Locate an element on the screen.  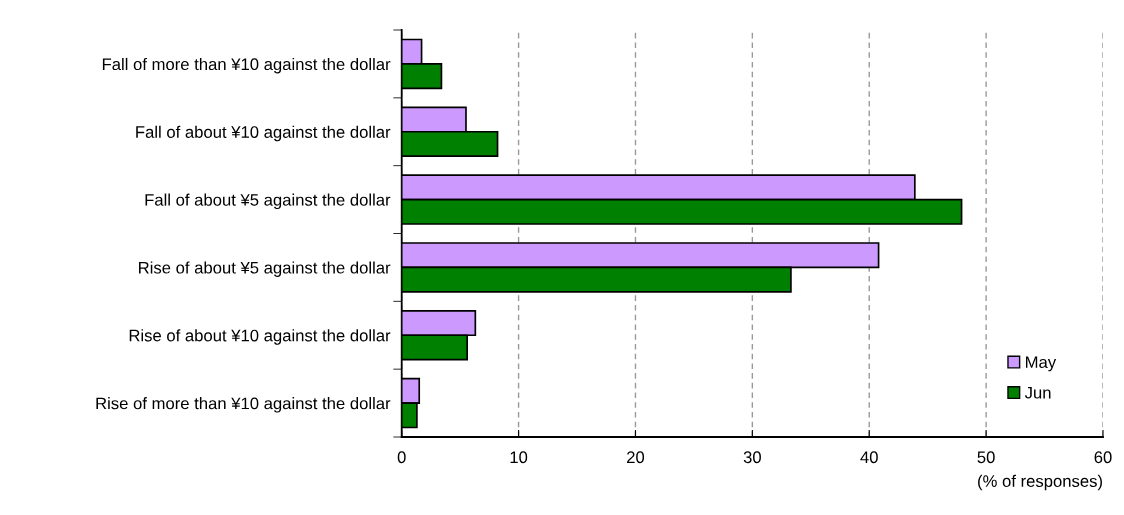
legend-label: May is located at coordinates (1041, 364).